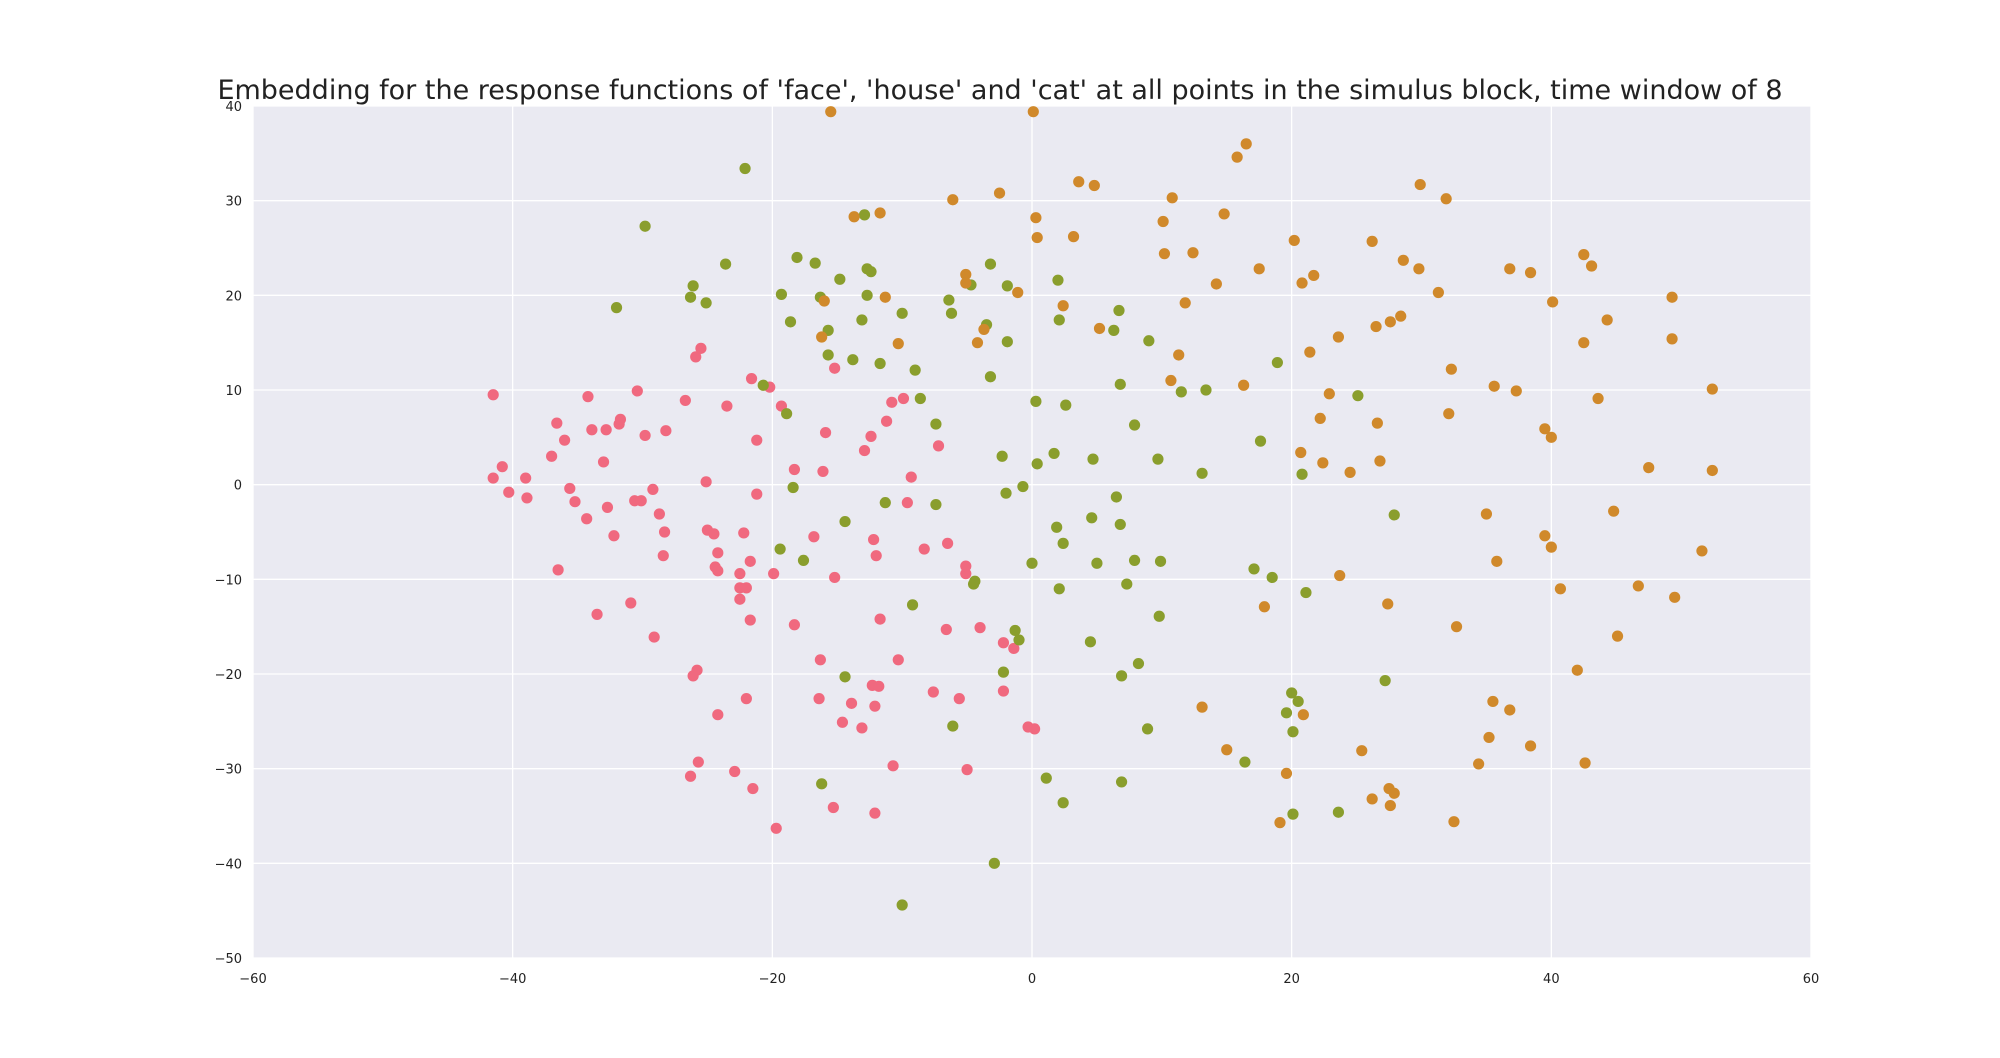  I want to click on x-tick-label: −20, so click(772, 979).